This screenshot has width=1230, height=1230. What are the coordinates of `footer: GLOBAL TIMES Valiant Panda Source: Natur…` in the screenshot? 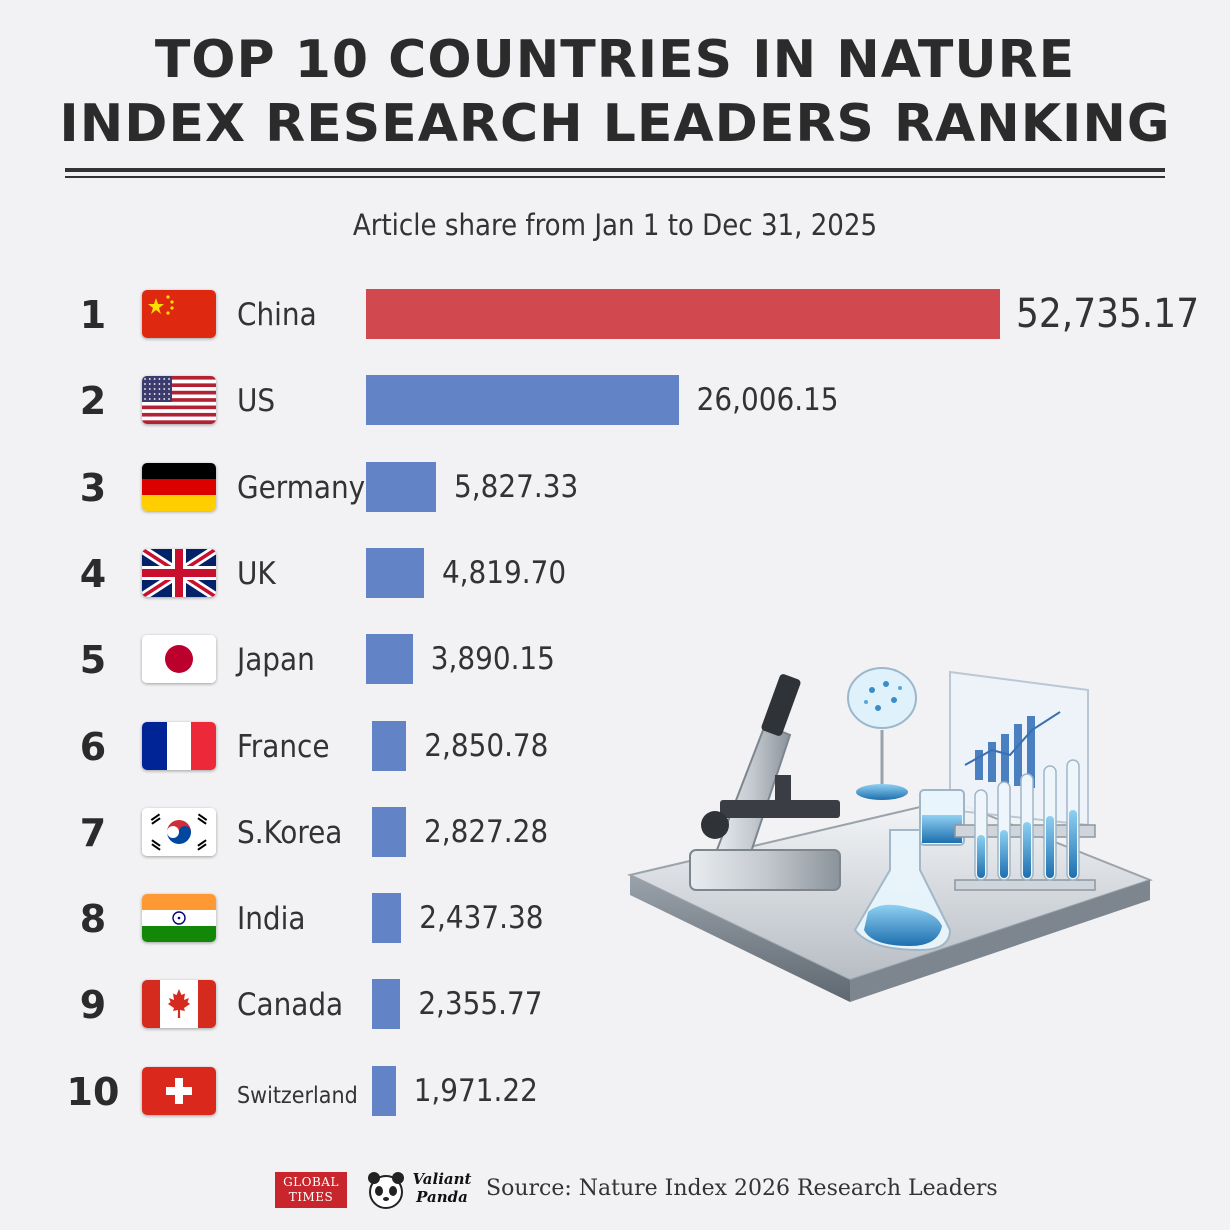 It's located at (615, 1192).